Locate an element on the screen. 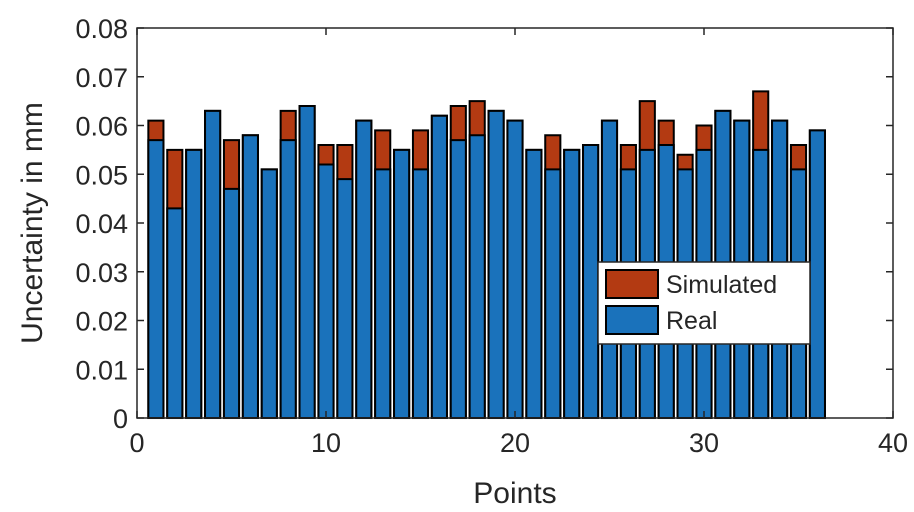  x-tick-label: 30 is located at coordinates (704, 443).